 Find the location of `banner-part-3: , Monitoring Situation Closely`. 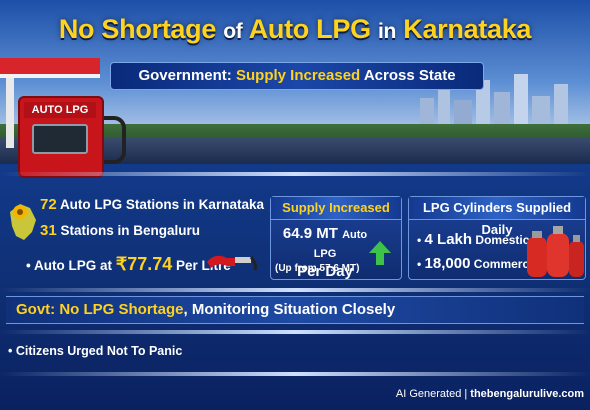

banner-part-3: , Monitoring Situation Closely is located at coordinates (289, 309).